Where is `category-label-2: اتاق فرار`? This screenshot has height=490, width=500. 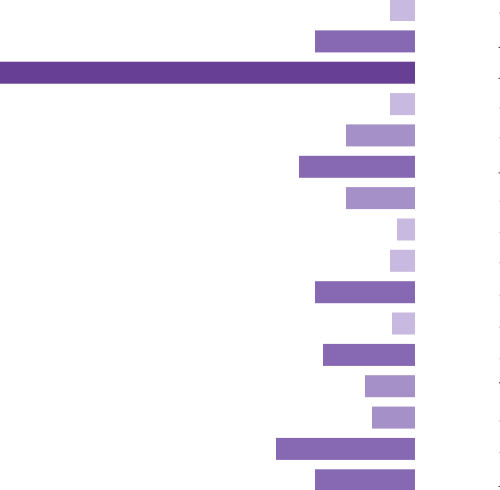 category-label-2: اتاق فرار is located at coordinates (499, 73).